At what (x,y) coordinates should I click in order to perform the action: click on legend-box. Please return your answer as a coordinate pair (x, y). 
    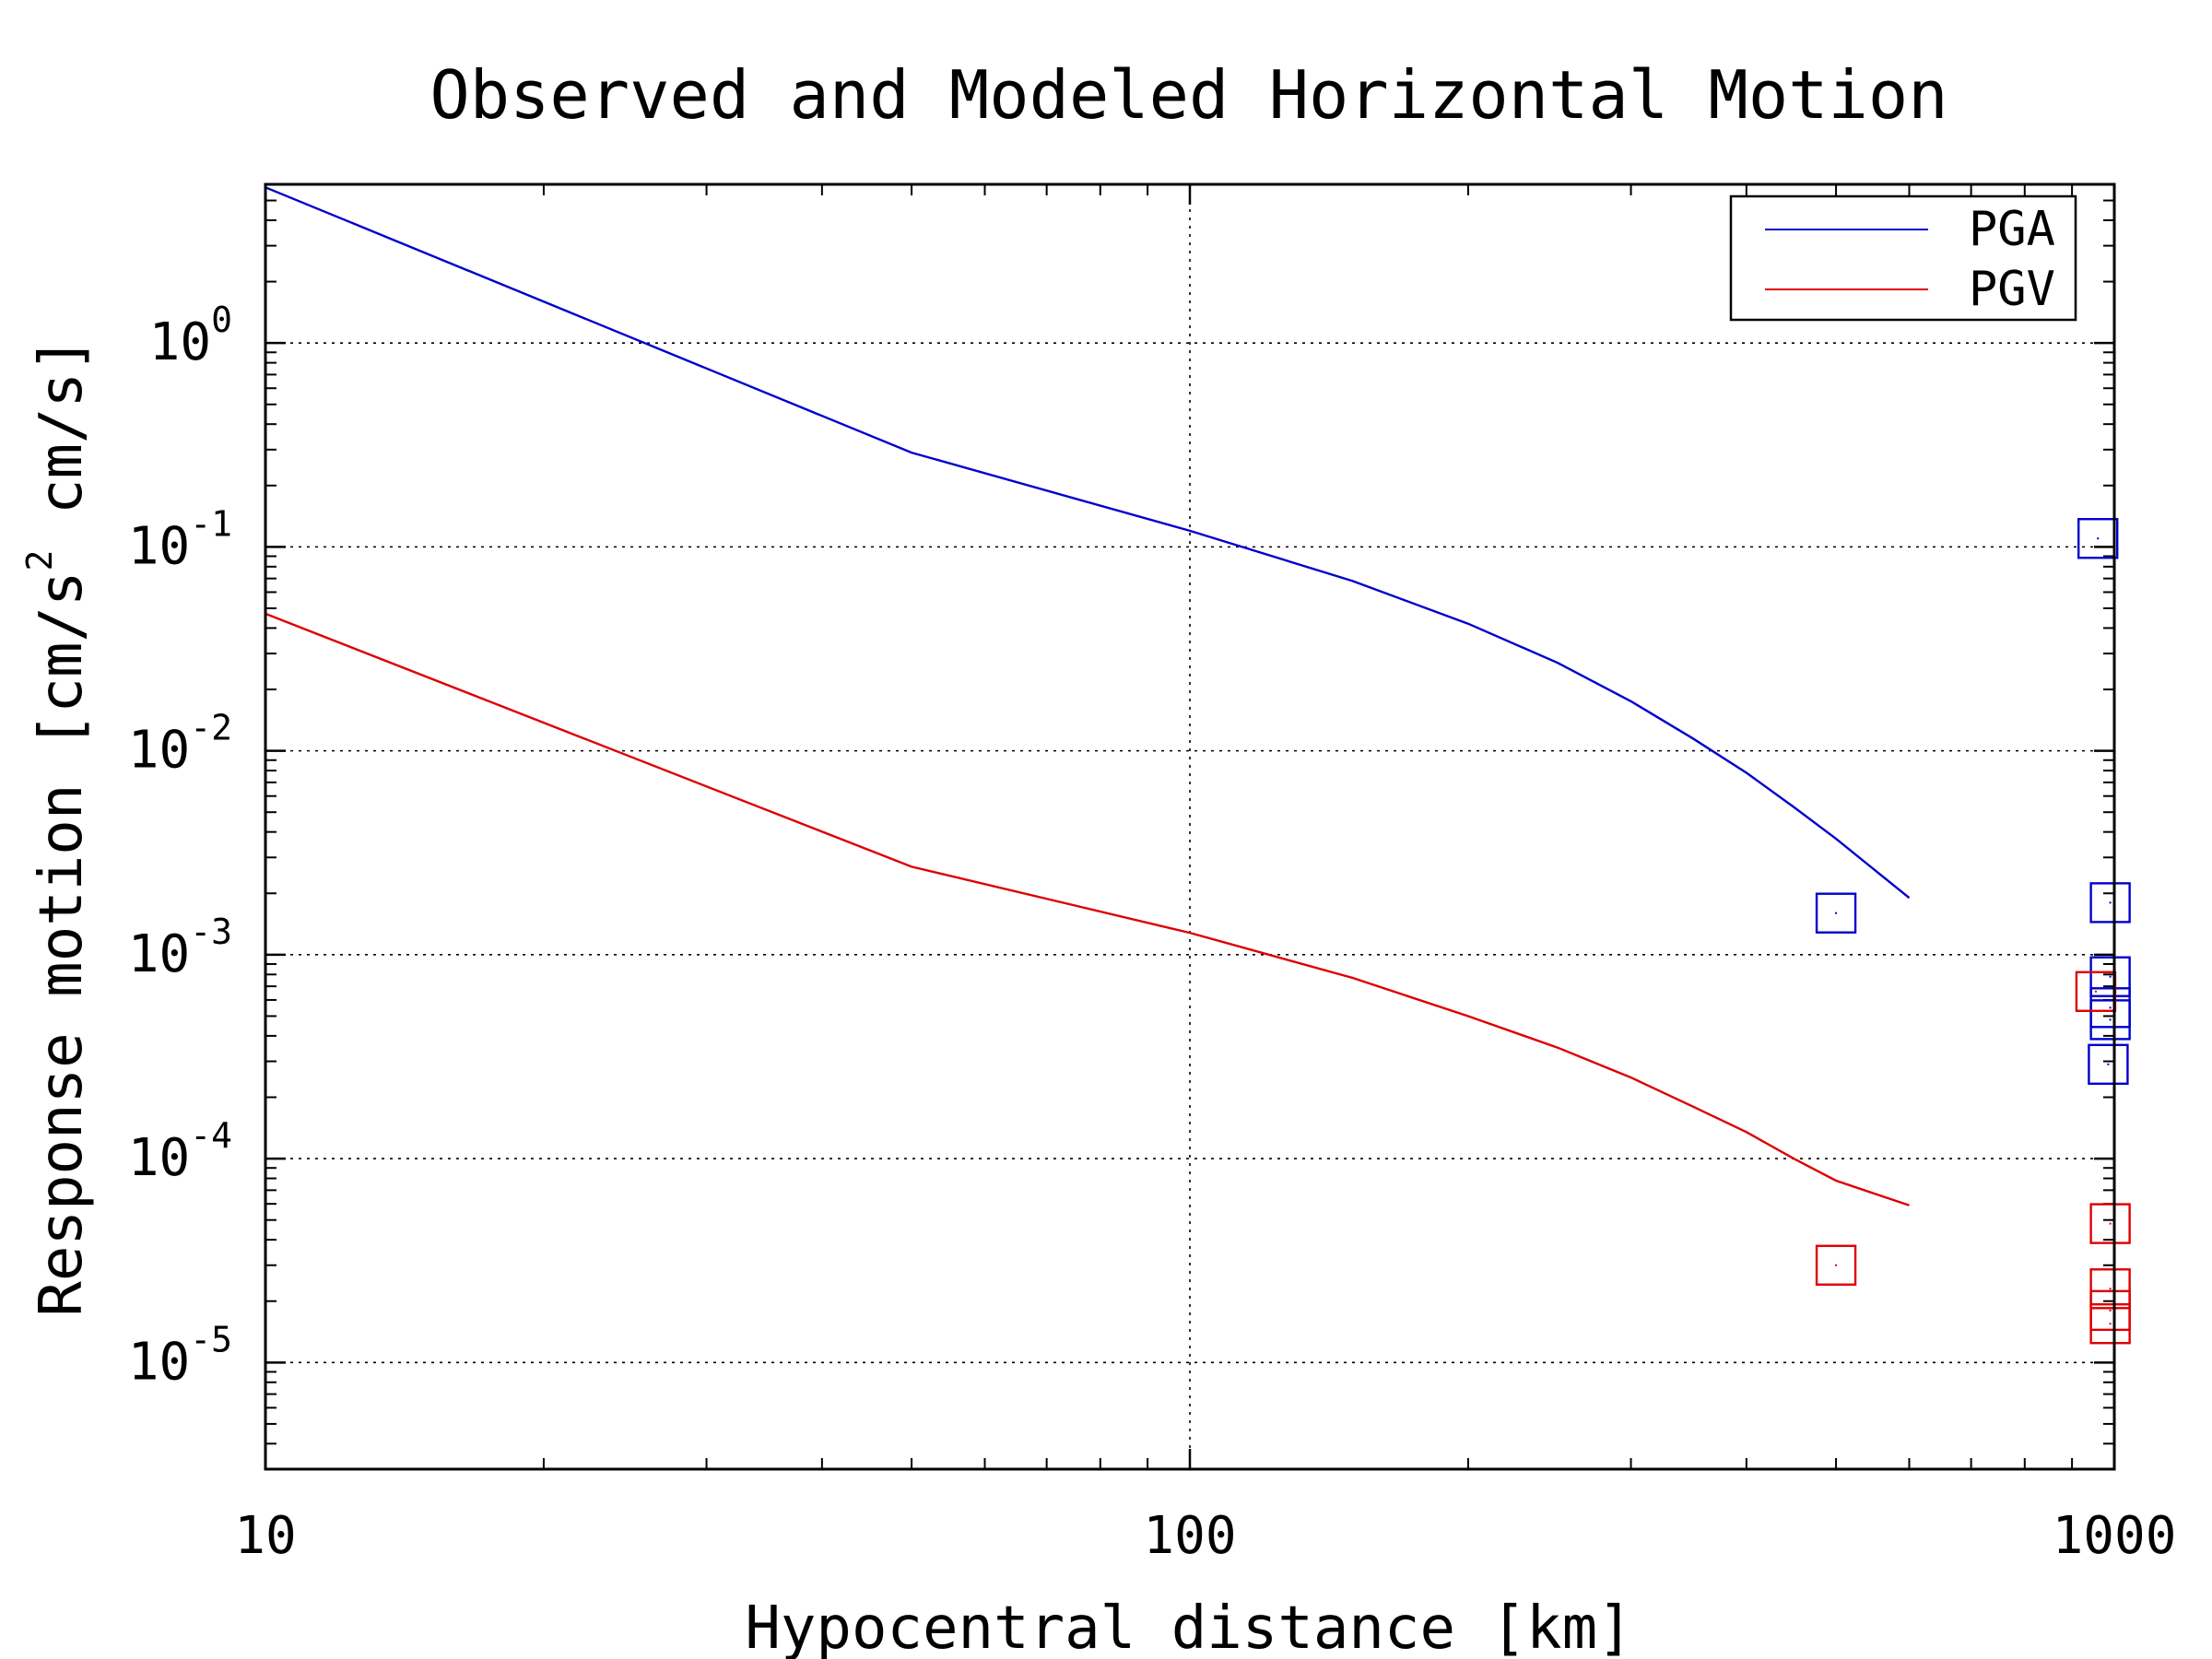
    Looking at the image, I should click on (1903, 258).